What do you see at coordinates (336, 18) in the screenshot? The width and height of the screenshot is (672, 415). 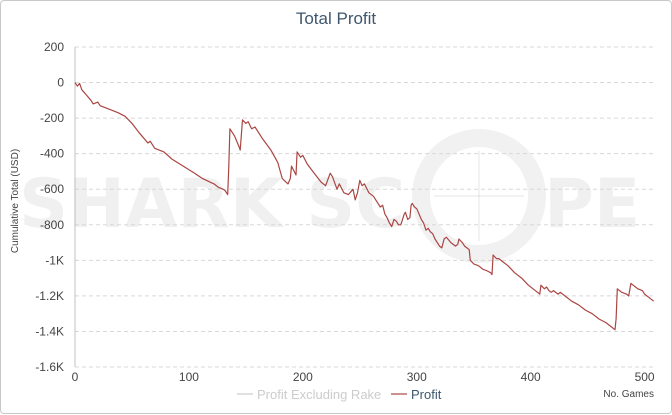 I see `chart-title: Total Profit` at bounding box center [336, 18].